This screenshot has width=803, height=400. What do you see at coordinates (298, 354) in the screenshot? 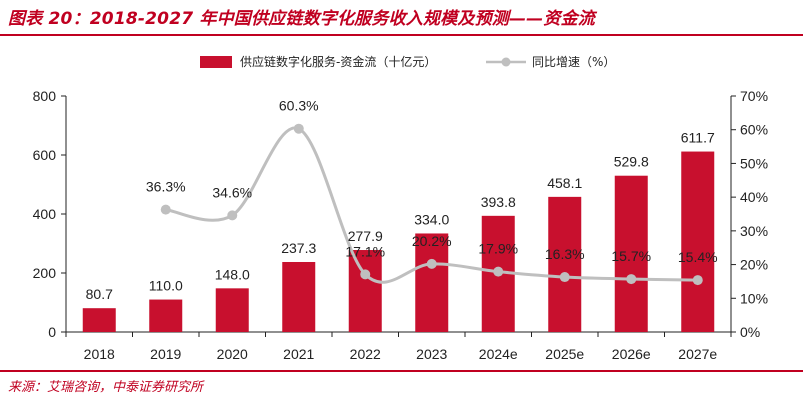
I see `x-tick-label: 2021` at bounding box center [298, 354].